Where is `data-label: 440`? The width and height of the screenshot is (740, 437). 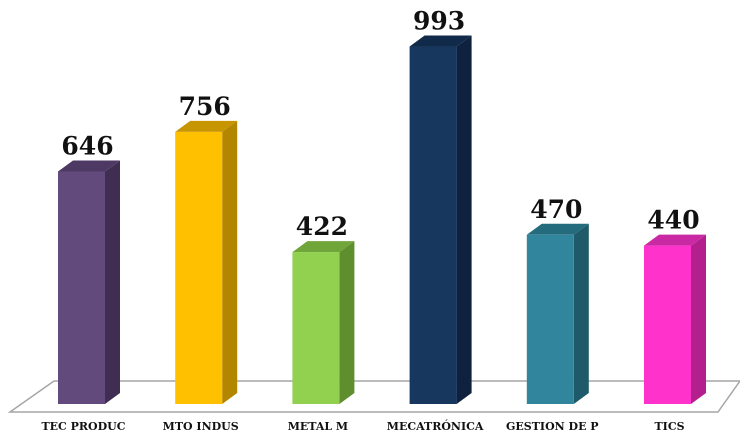 data-label: 440 is located at coordinates (673, 220).